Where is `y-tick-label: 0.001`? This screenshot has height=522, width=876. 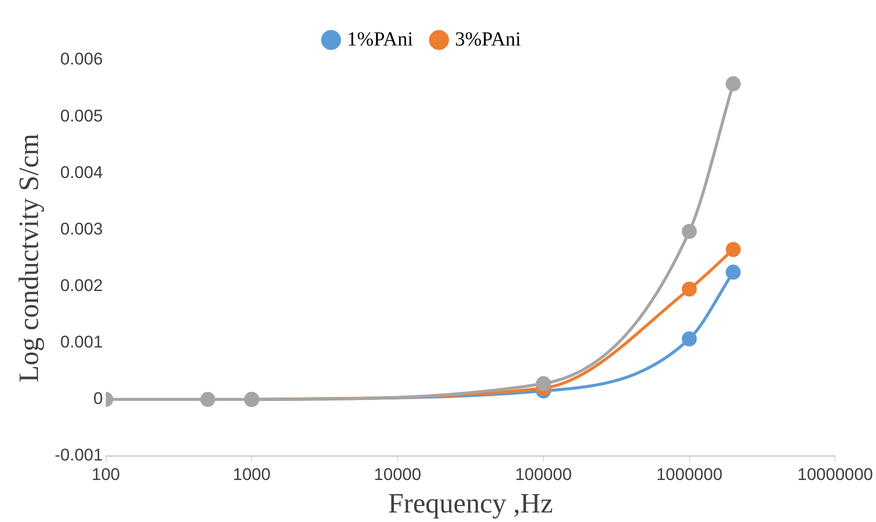
y-tick-label: 0.001 is located at coordinates (81, 342).